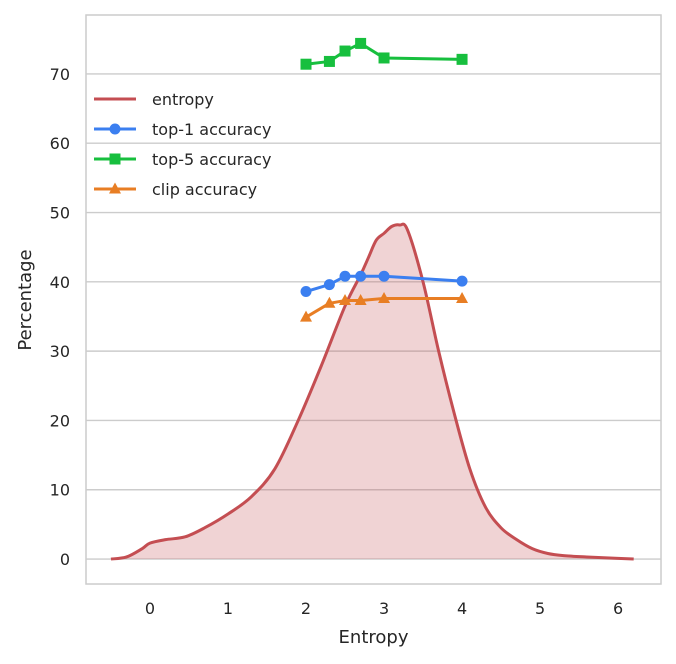  What do you see at coordinates (374, 637) in the screenshot?
I see `x-axis-label: Entropy` at bounding box center [374, 637].